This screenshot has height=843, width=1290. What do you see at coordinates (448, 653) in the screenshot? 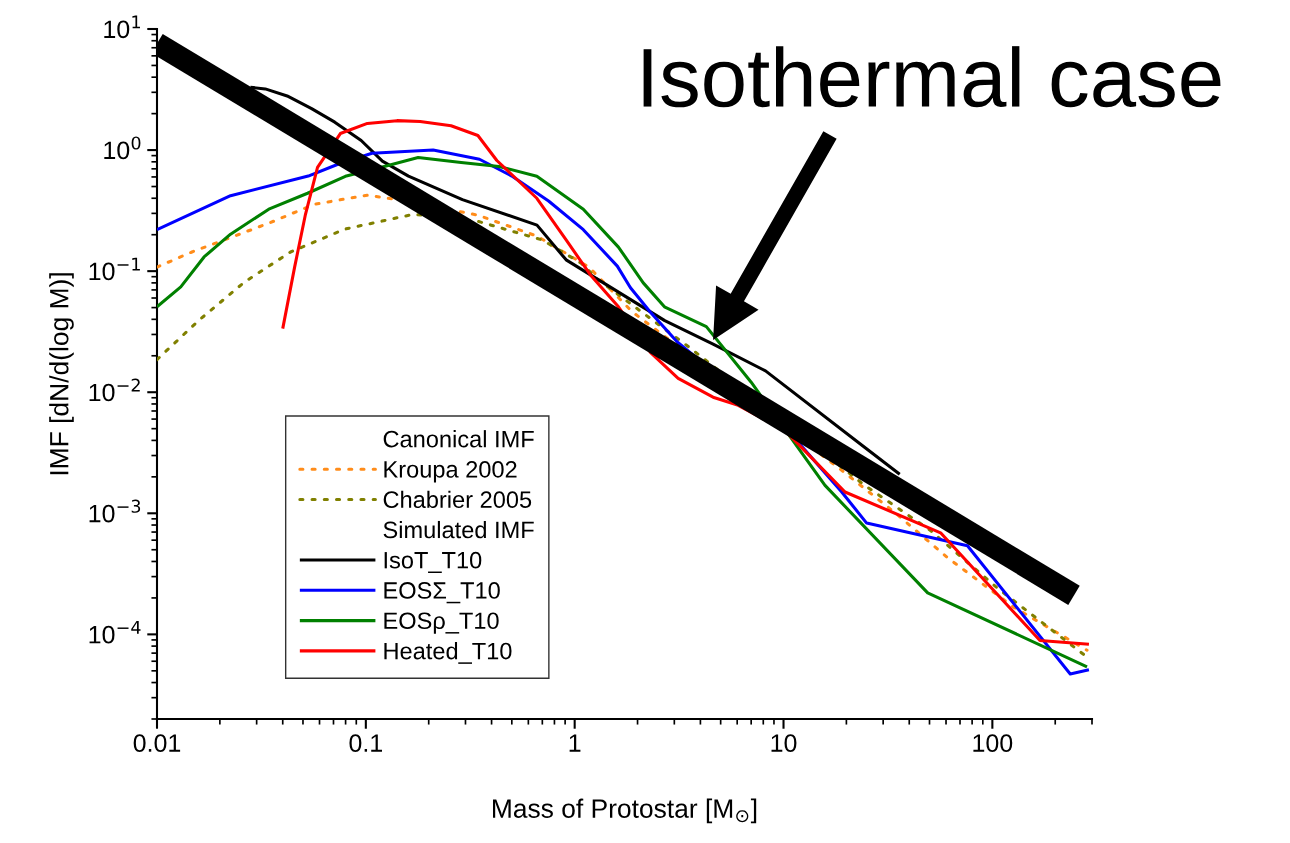
I see `legend-label: Heated_T10` at bounding box center [448, 653].